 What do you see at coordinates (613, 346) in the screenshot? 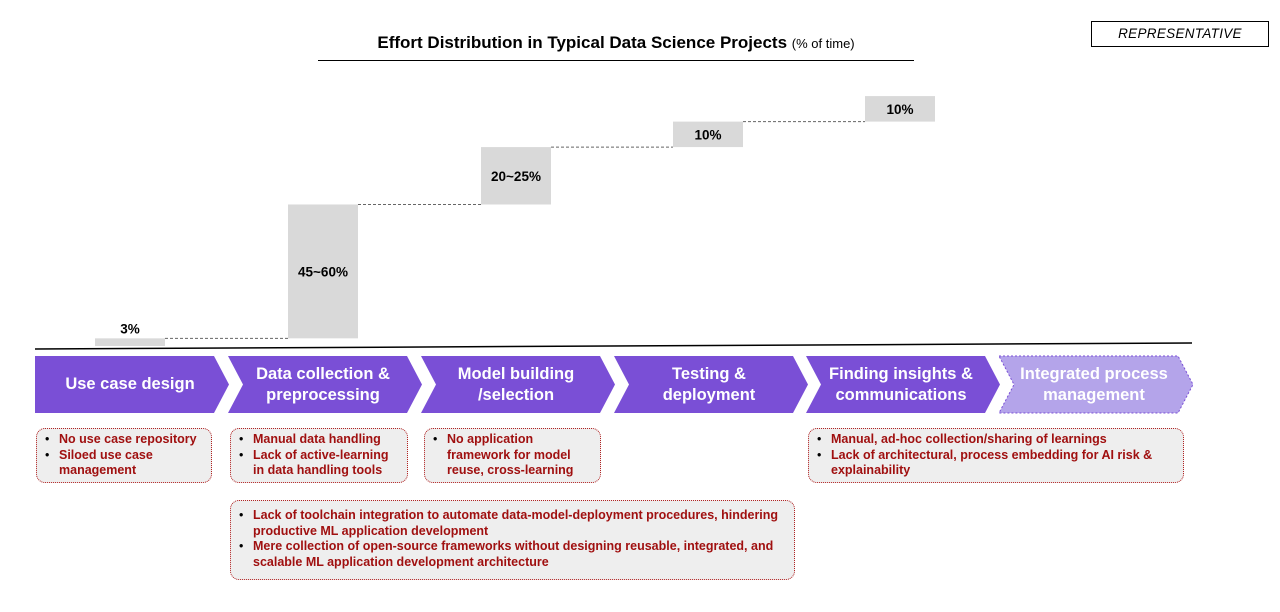
I see `chart-baseline` at bounding box center [613, 346].